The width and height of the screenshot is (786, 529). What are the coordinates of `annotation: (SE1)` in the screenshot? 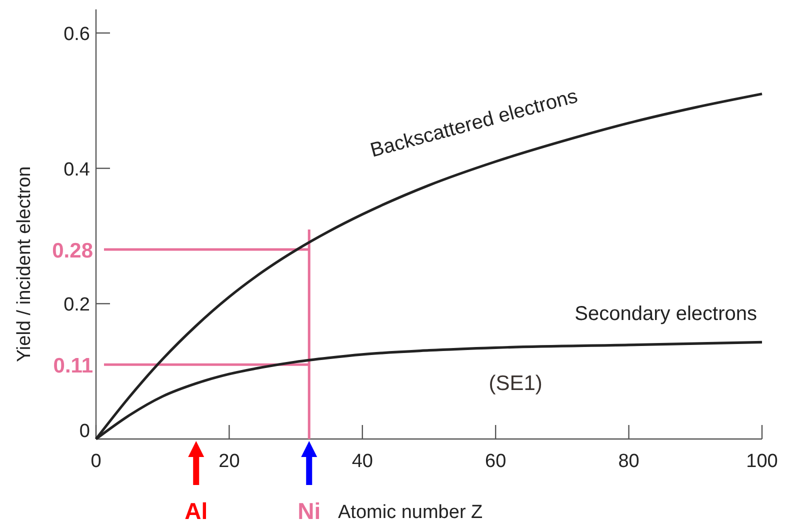 It's located at (515, 384).